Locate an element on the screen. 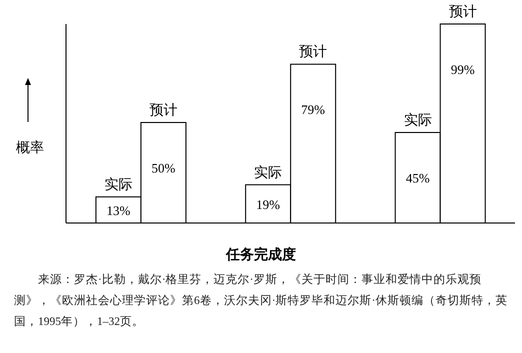 This screenshot has width=522, height=353. data-label: 99% is located at coordinates (462, 69).